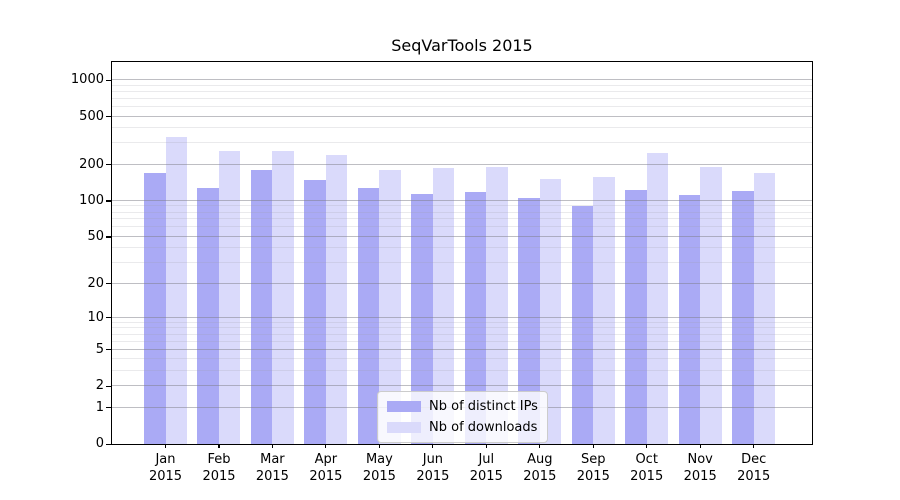 The width and height of the screenshot is (900, 500). I want to click on bar-may-ips, so click(368, 316).